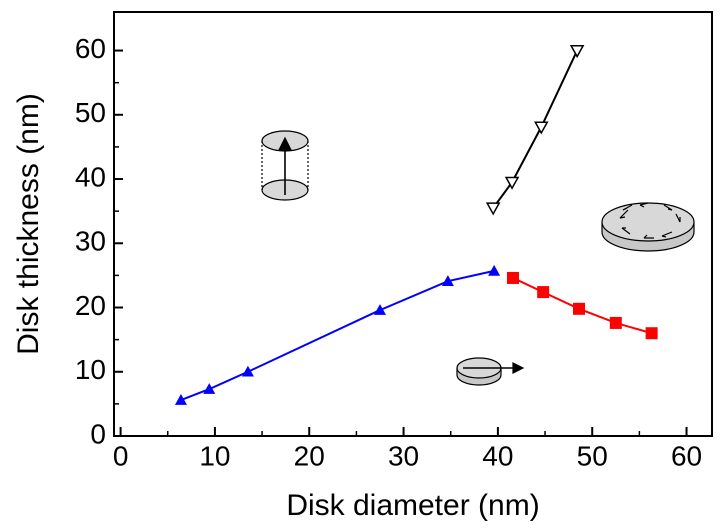 This screenshot has height=531, width=724. What do you see at coordinates (28, 224) in the screenshot?
I see `y-axis-label: Disk thickness (nm)` at bounding box center [28, 224].